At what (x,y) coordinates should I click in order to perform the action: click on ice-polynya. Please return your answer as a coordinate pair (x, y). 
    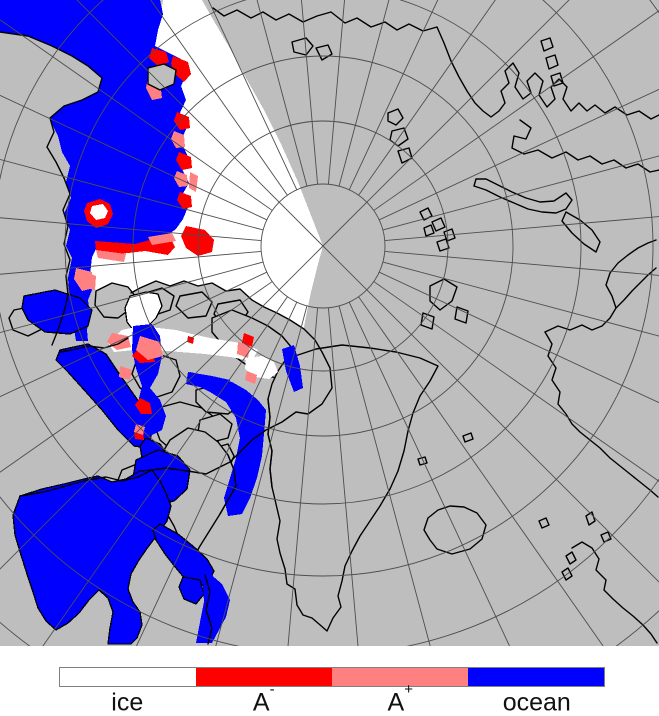
    Looking at the image, I should click on (99, 212).